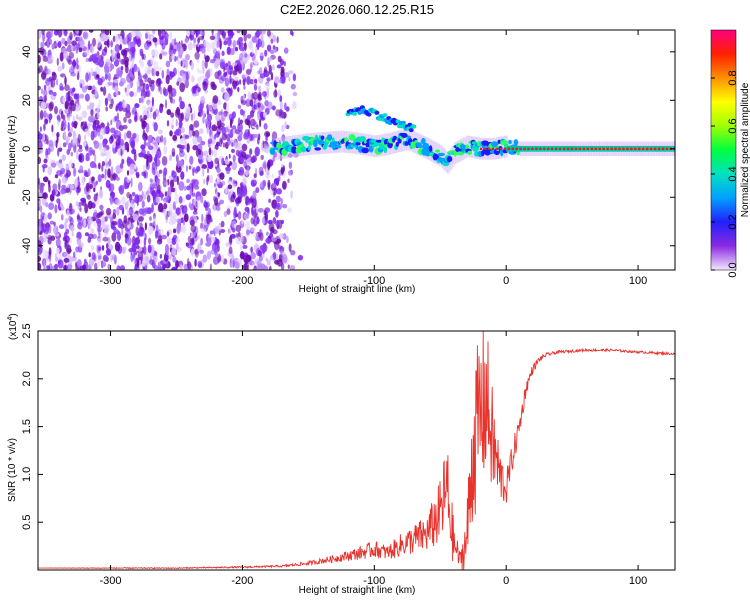  I want to click on branch-blob, so click(369, 114).